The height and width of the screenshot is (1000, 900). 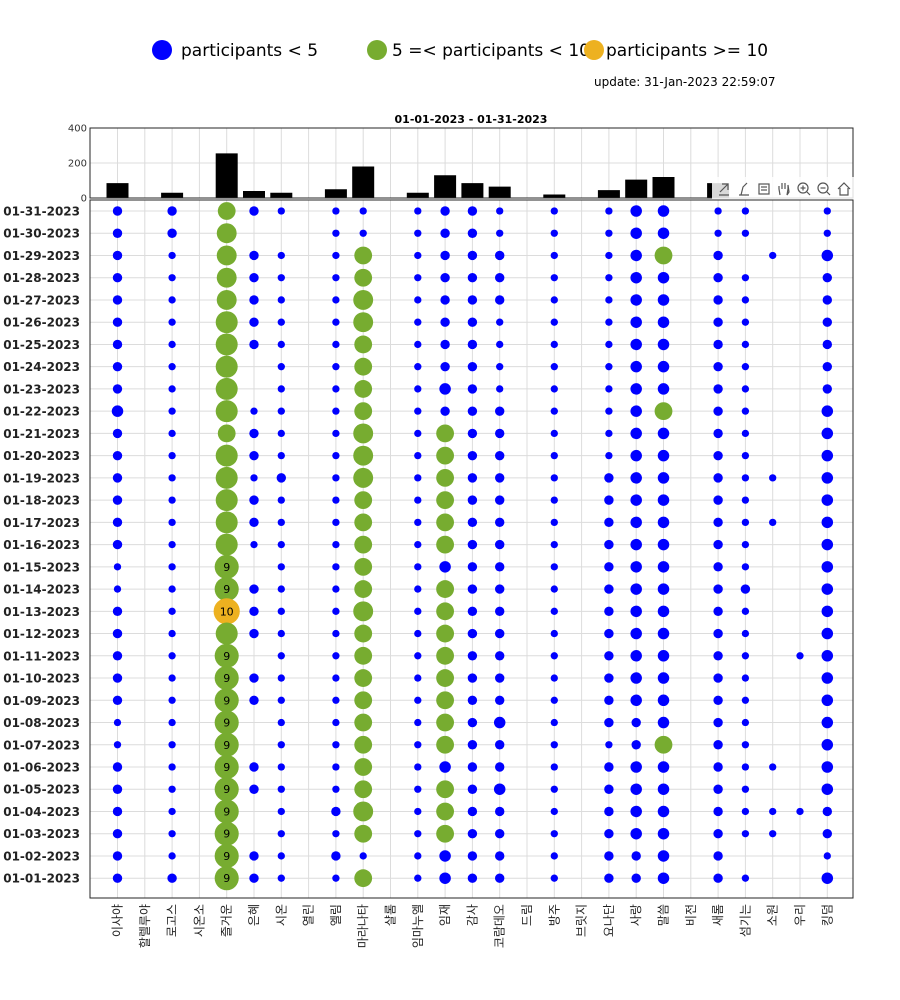 I want to click on date-tick-label: 01-18-2023, so click(x=41, y=501).